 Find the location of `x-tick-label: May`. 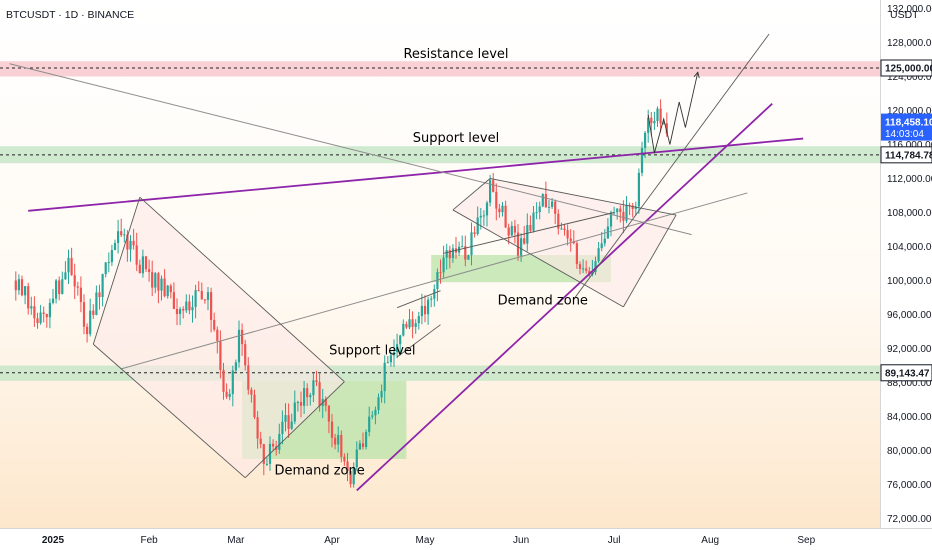

x-tick-label: May is located at coordinates (425, 540).